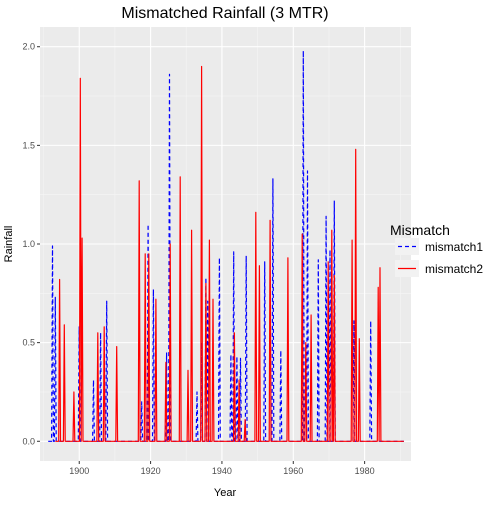  Describe the element at coordinates (28, 244) in the screenshot. I see `y-tick-label: 1.0` at that location.